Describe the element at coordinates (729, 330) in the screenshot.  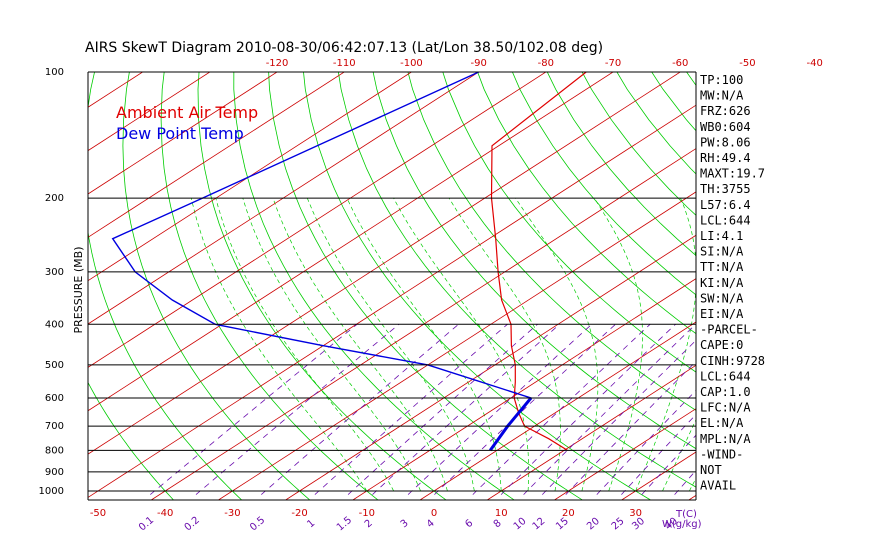
I see `side-panel-line: -PARCEL-` at that location.